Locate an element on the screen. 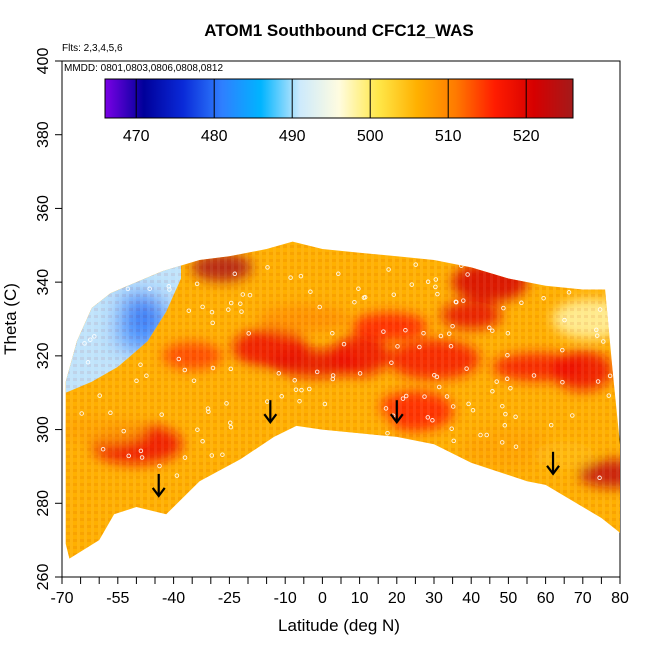 The height and width of the screenshot is (650, 650). y-tick-label: 360 is located at coordinates (43, 208).